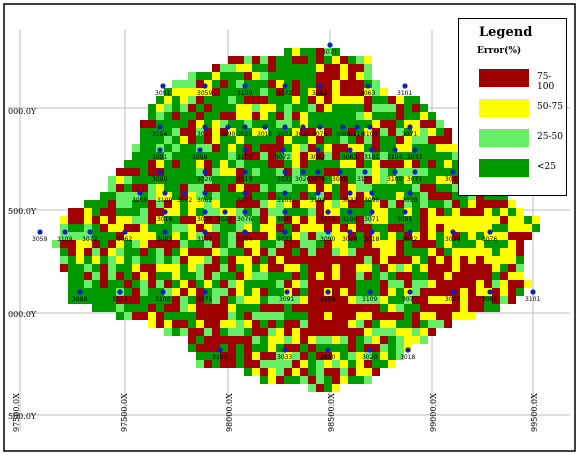  What do you see at coordinates (452, 179) in the screenshot?
I see `station-label: 3091` at bounding box center [452, 179].